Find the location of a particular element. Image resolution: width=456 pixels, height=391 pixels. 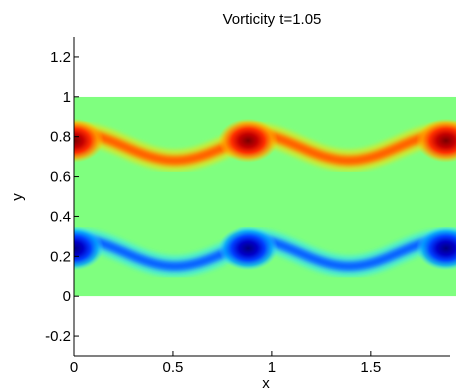

y-tick-label: 0 is located at coordinates (67, 296).